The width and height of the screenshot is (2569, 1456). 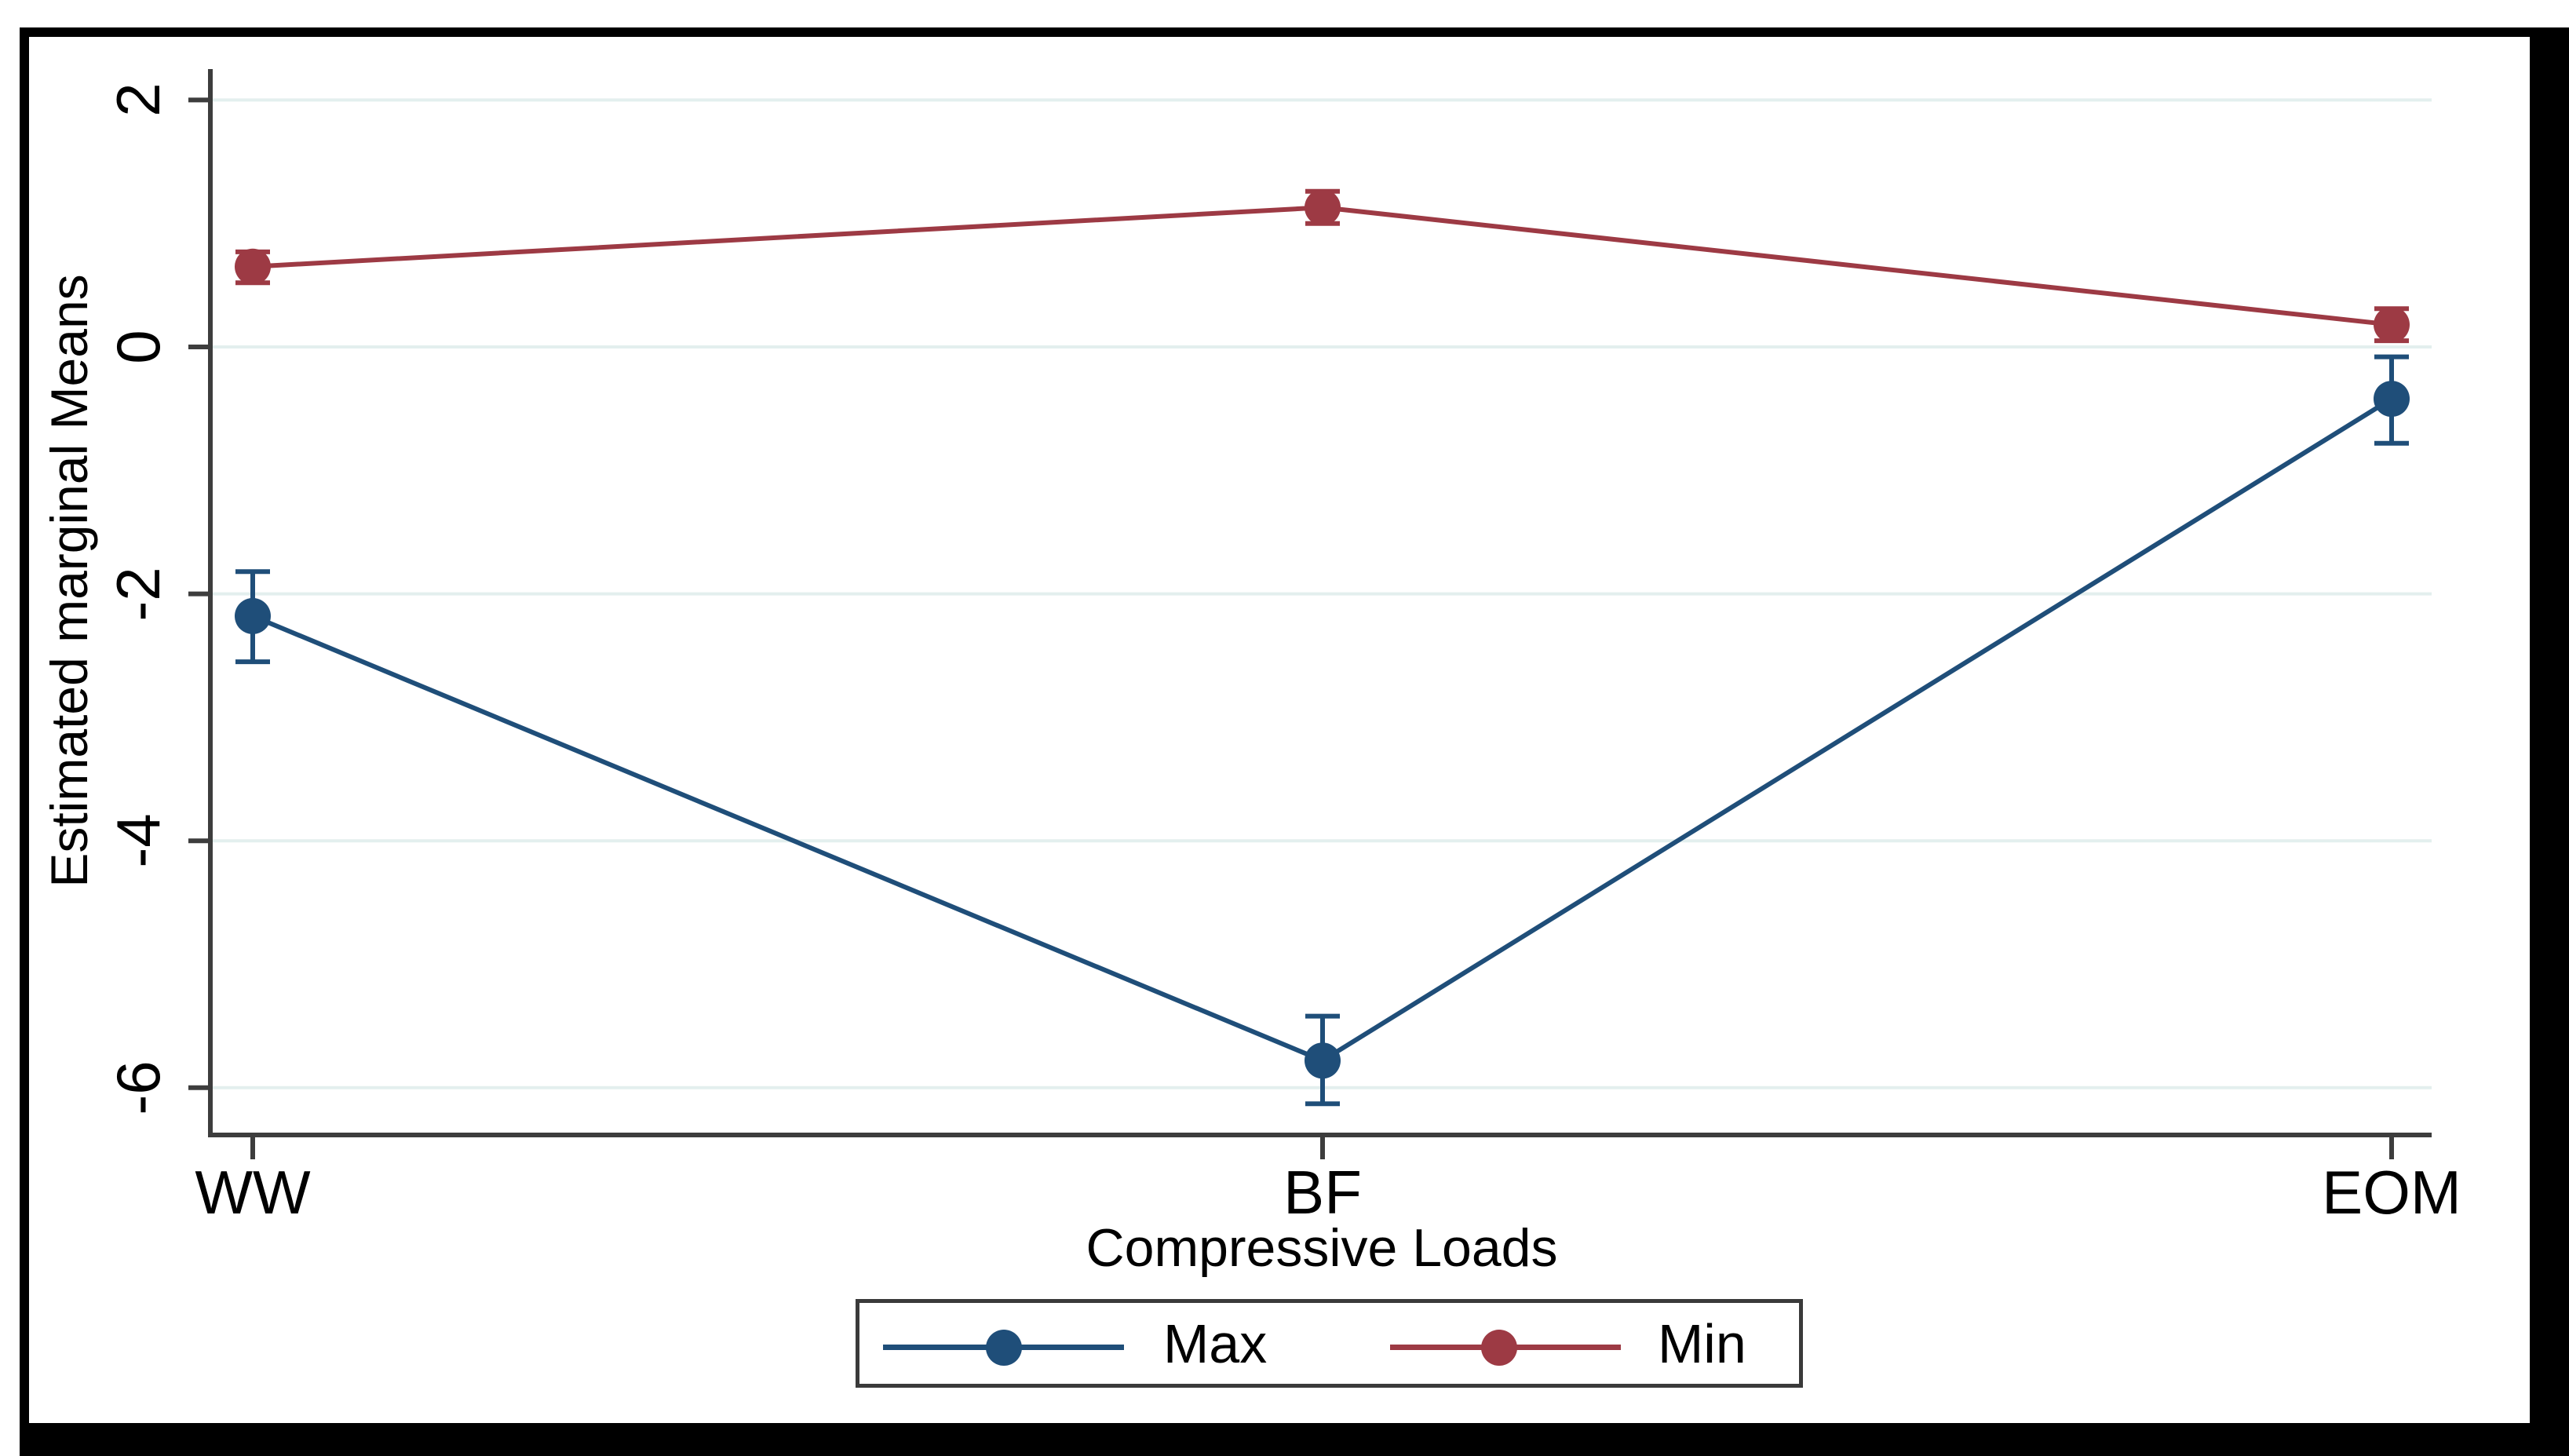 What do you see at coordinates (138, 840) in the screenshot?
I see `y-tick-label: -4` at bounding box center [138, 840].